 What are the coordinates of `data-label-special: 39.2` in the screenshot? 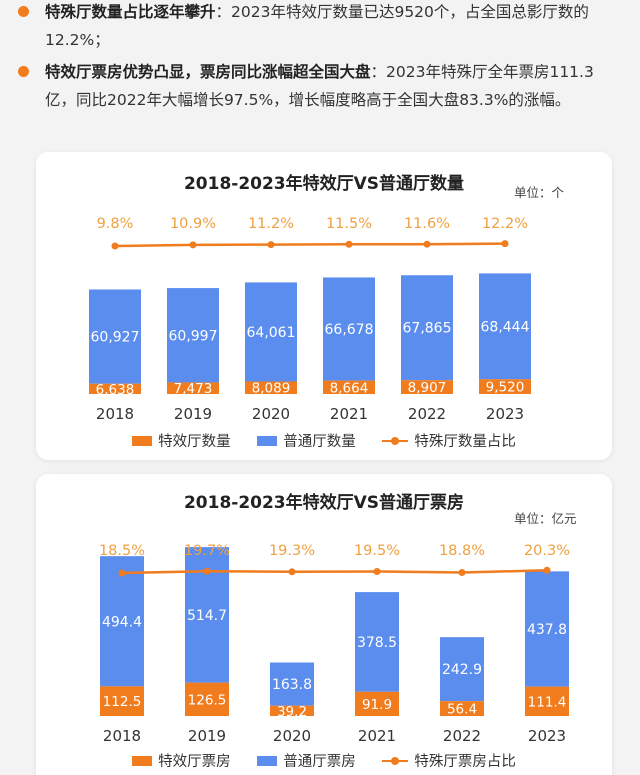 It's located at (292, 712).